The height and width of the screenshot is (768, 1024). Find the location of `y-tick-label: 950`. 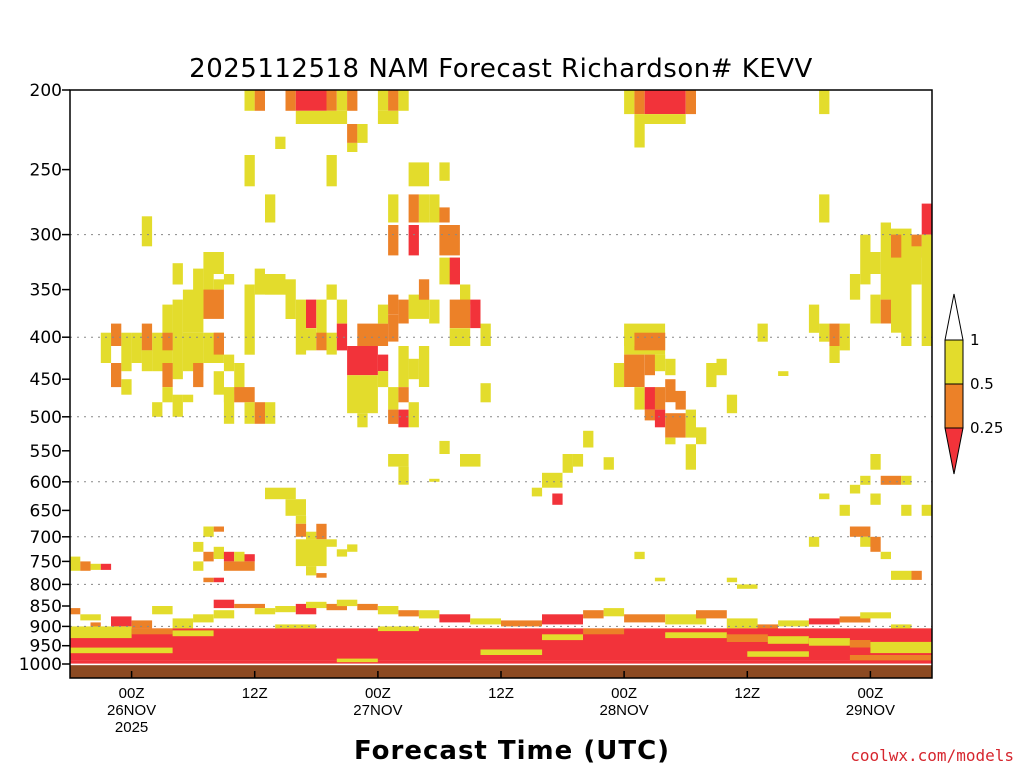

y-tick-label: 950 is located at coordinates (46, 647).